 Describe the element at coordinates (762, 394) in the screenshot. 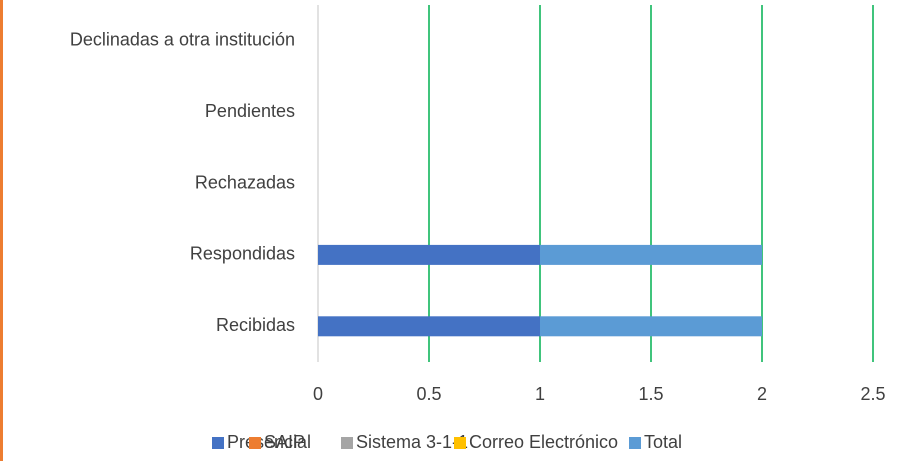

I see `x-tick-label: 2` at that location.